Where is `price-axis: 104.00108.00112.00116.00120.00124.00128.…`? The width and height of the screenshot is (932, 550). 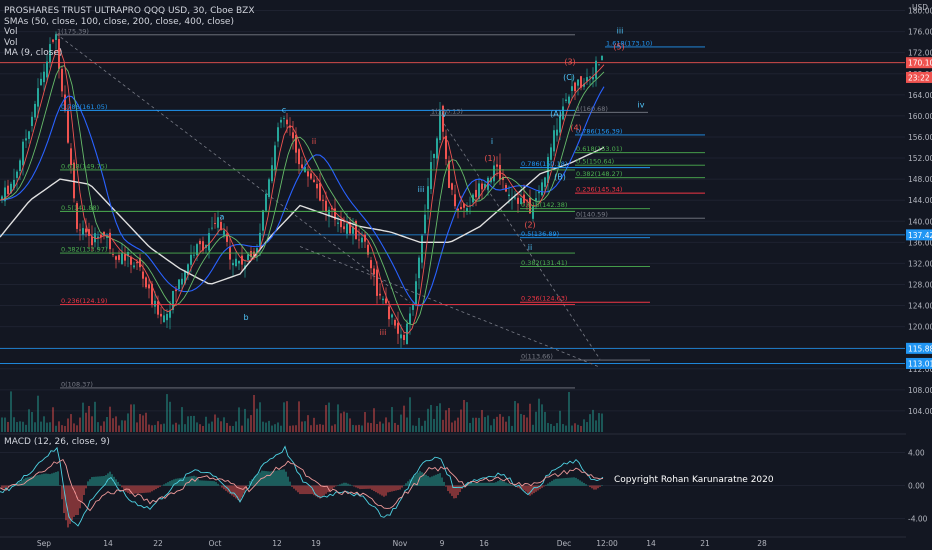
price-axis: 104.00108.00112.00116.00120.00124.00128.… is located at coordinates (919, 275).